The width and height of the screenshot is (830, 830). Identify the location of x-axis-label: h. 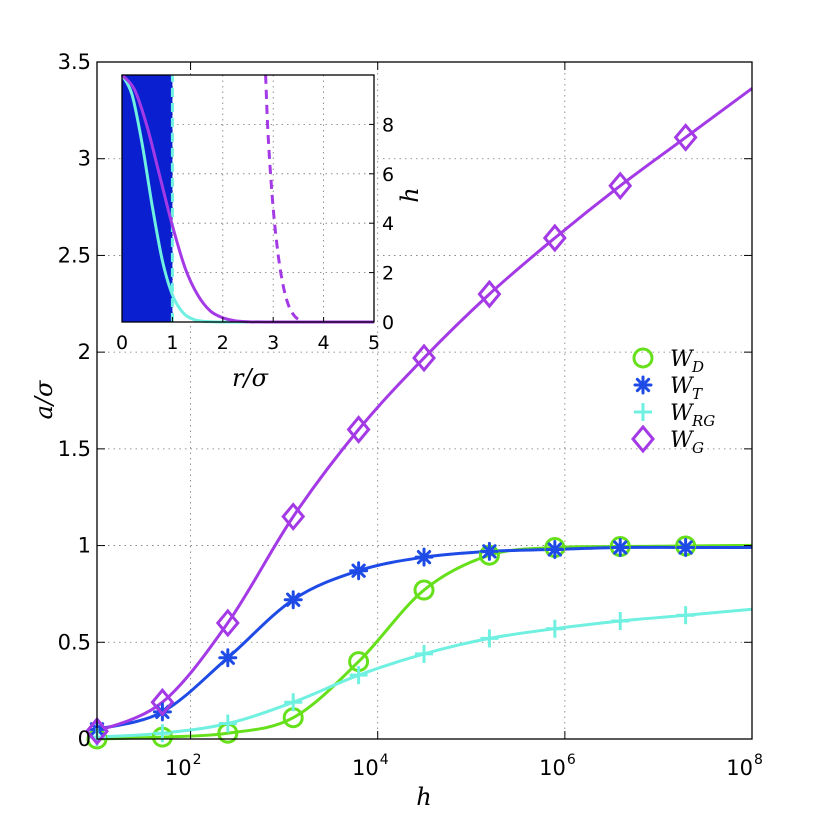
(423, 797).